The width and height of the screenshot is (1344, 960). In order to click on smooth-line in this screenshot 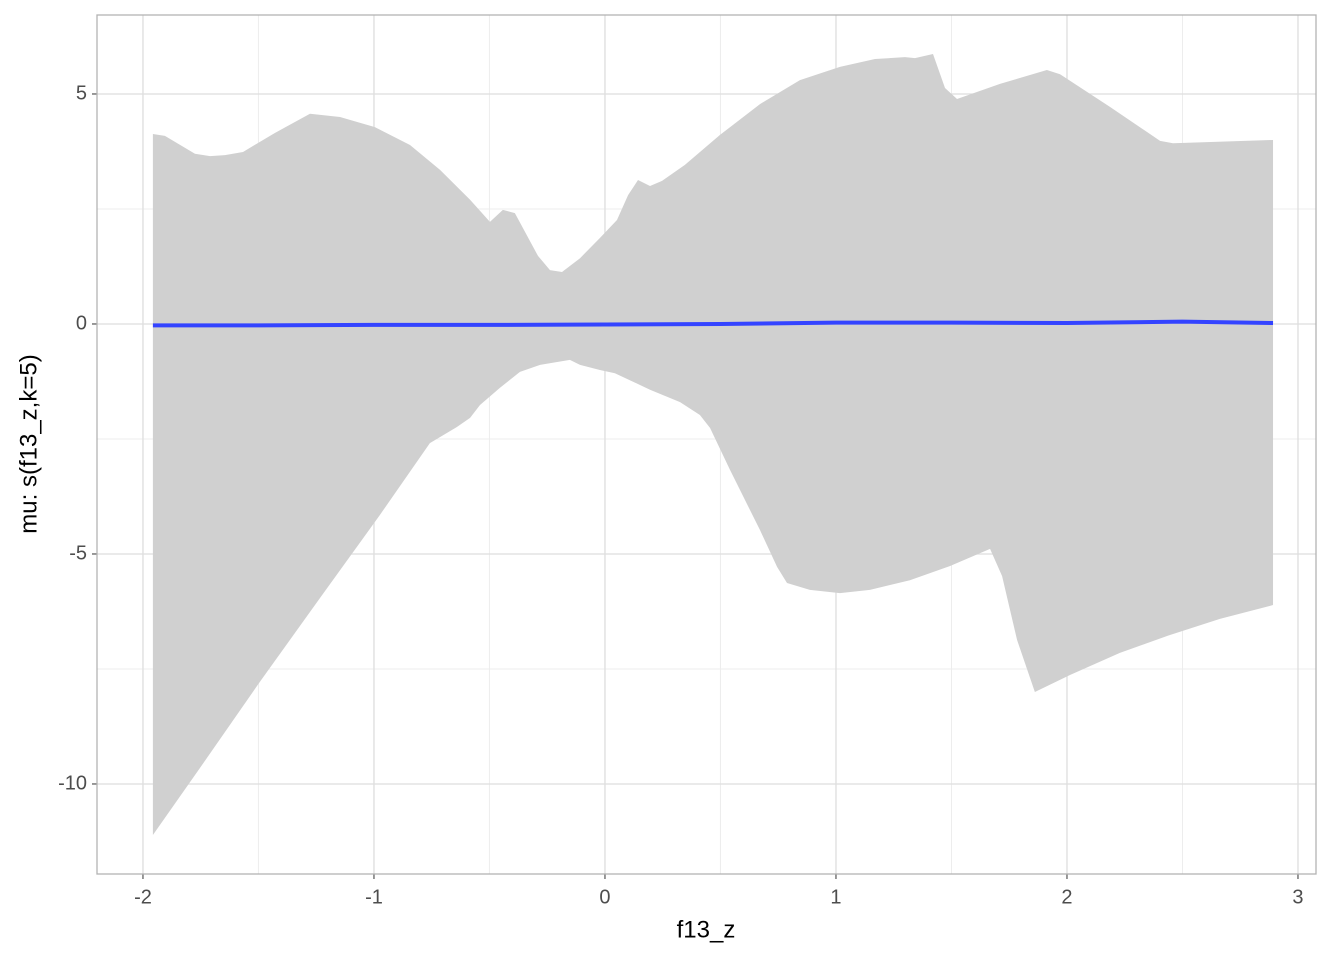, I will do `click(713, 323)`.